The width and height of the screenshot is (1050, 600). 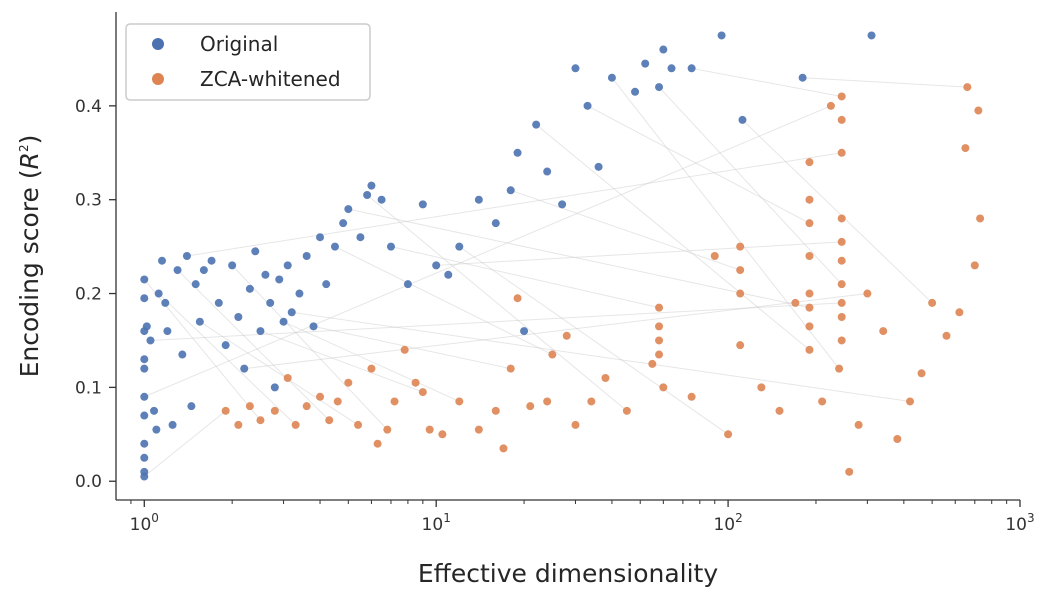 I want to click on x-tick-label: 10⁰, so click(x=144, y=523).